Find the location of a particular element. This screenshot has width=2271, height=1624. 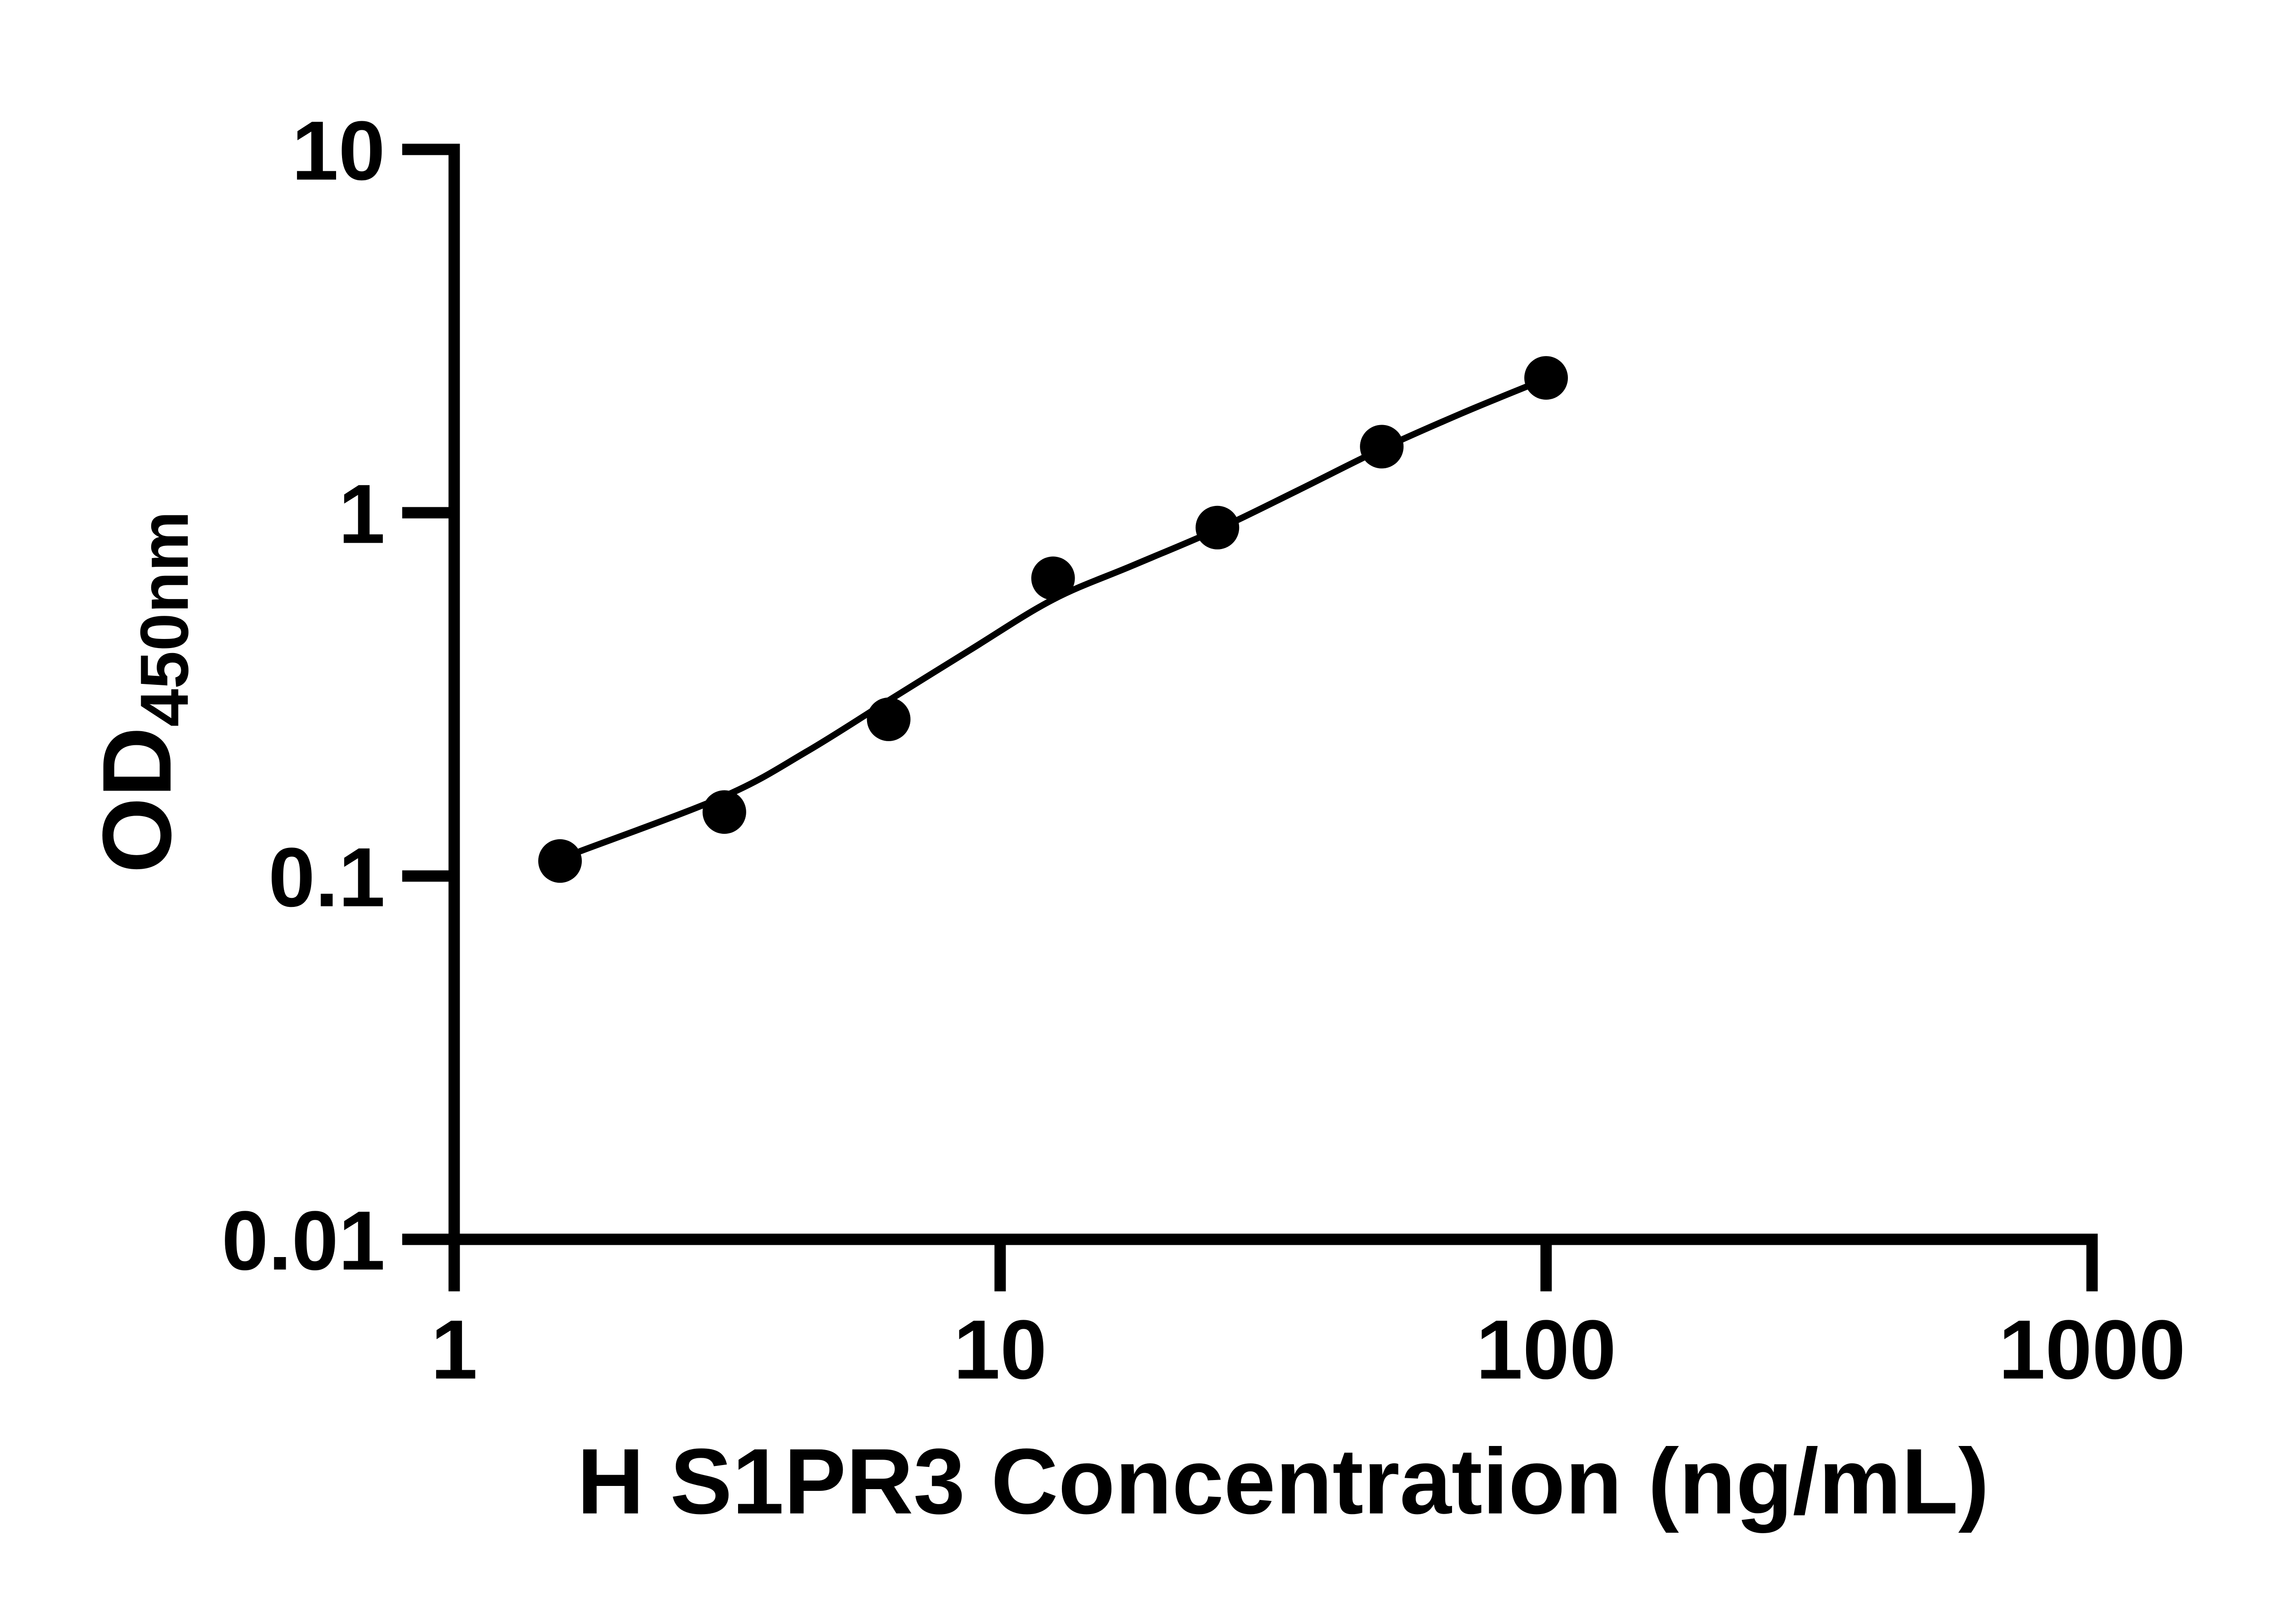

y-tick-label: 1 is located at coordinates (361, 514).